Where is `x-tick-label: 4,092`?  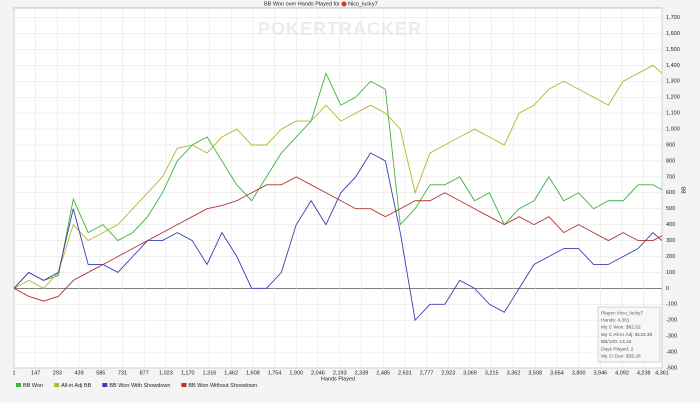
x-tick-label: 4,092 is located at coordinates (622, 373).